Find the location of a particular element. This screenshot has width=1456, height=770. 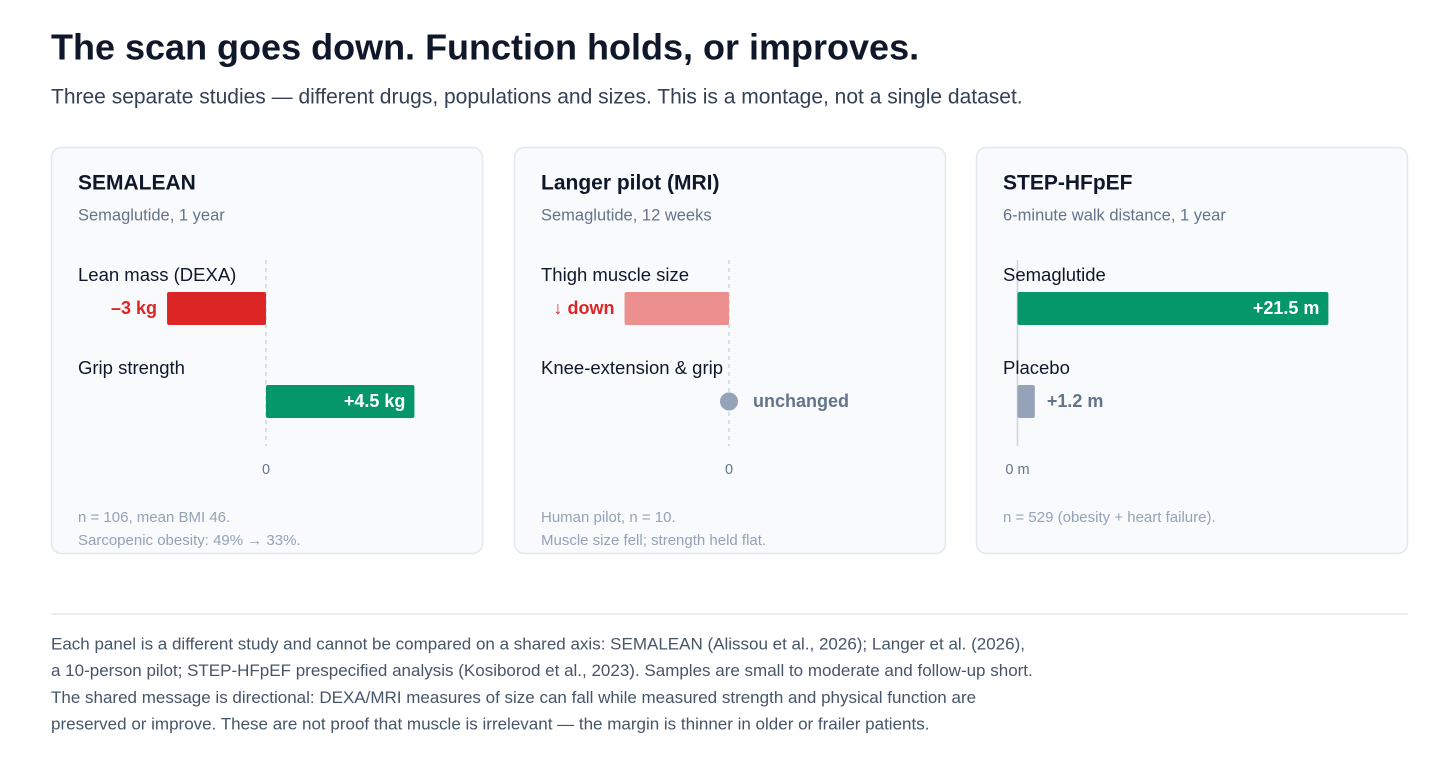

category-label: Semaglutide is located at coordinates (1054, 274).